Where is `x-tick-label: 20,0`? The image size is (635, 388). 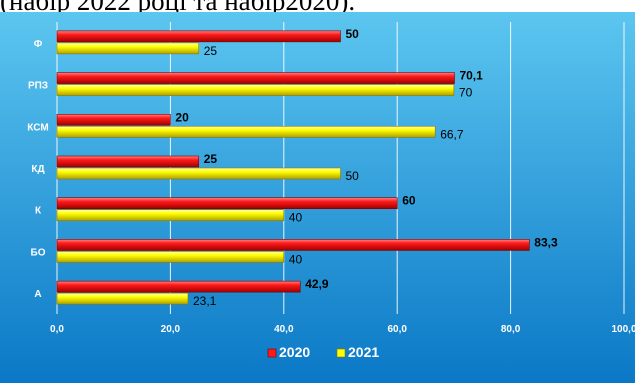 x-tick-label: 20,0 is located at coordinates (171, 329).